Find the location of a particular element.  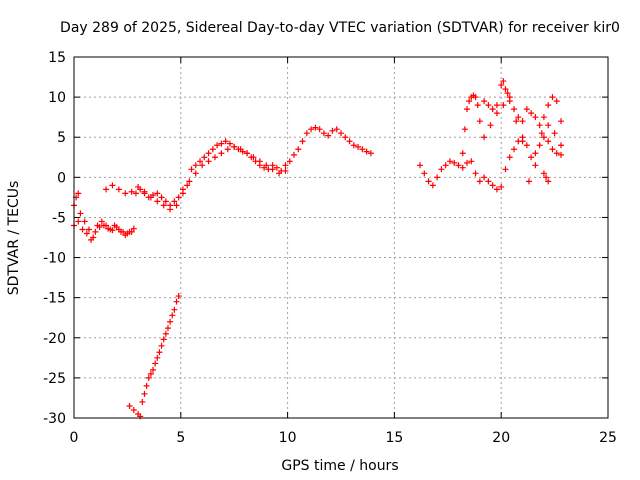

y-tick-label: -30 is located at coordinates (54, 419).